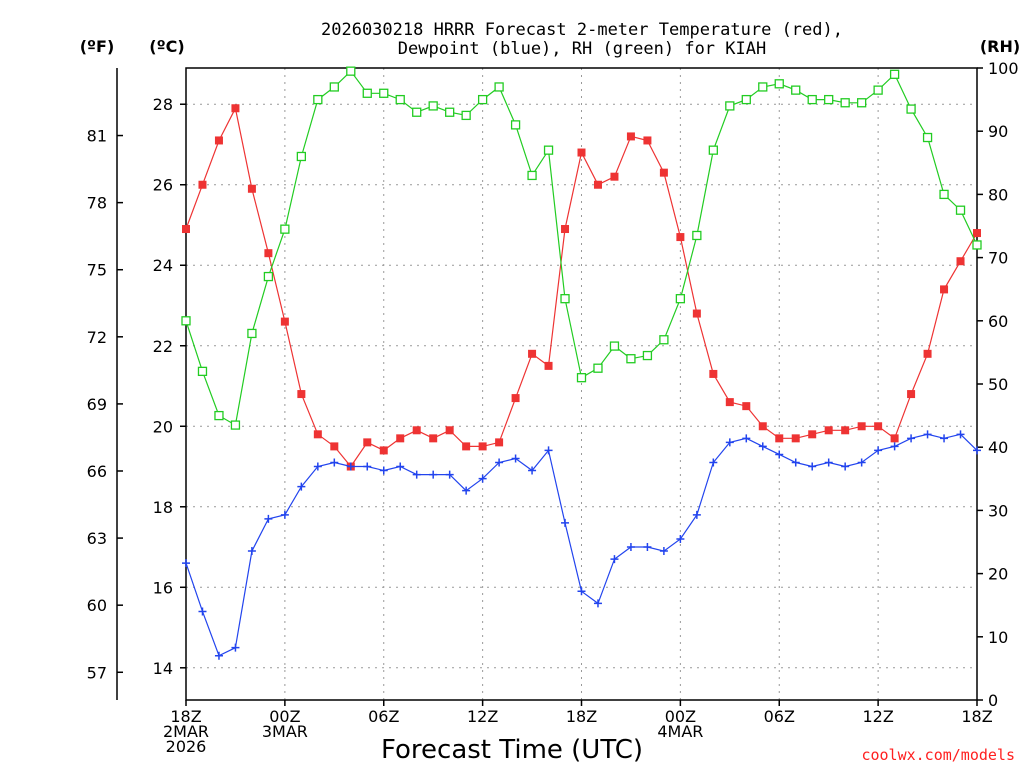 This screenshot has width=1024, height=768. What do you see at coordinates (1003, 68) in the screenshot?
I see `rh-tick-label-100: 100` at bounding box center [1003, 68].